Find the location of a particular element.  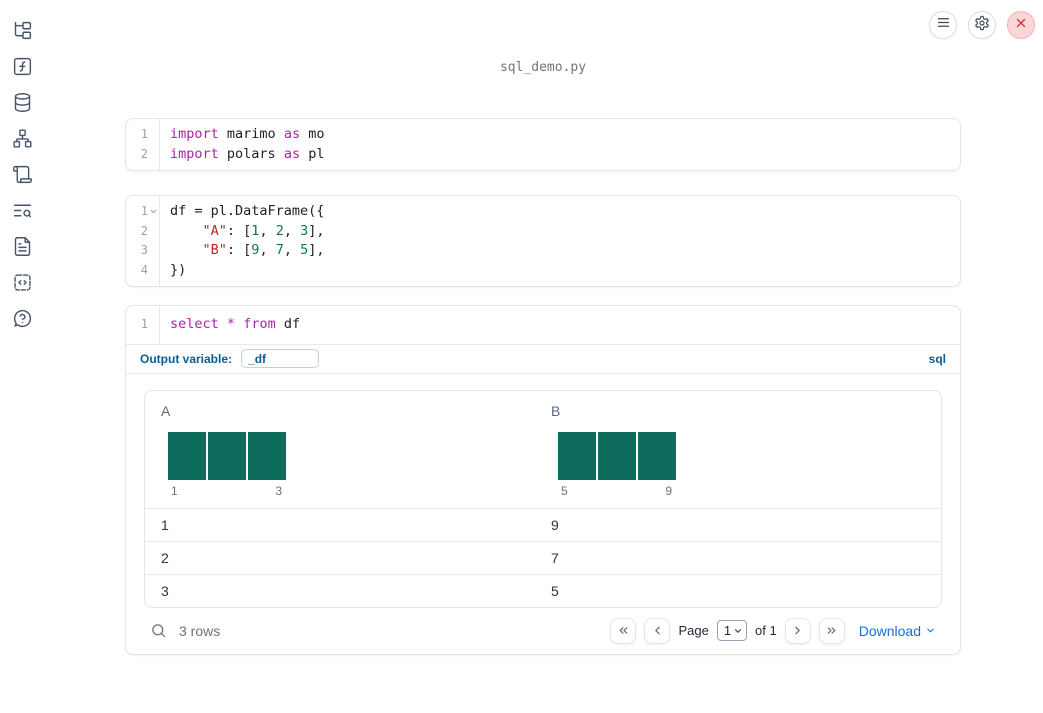

function-square-icon is located at coordinates (22, 69).